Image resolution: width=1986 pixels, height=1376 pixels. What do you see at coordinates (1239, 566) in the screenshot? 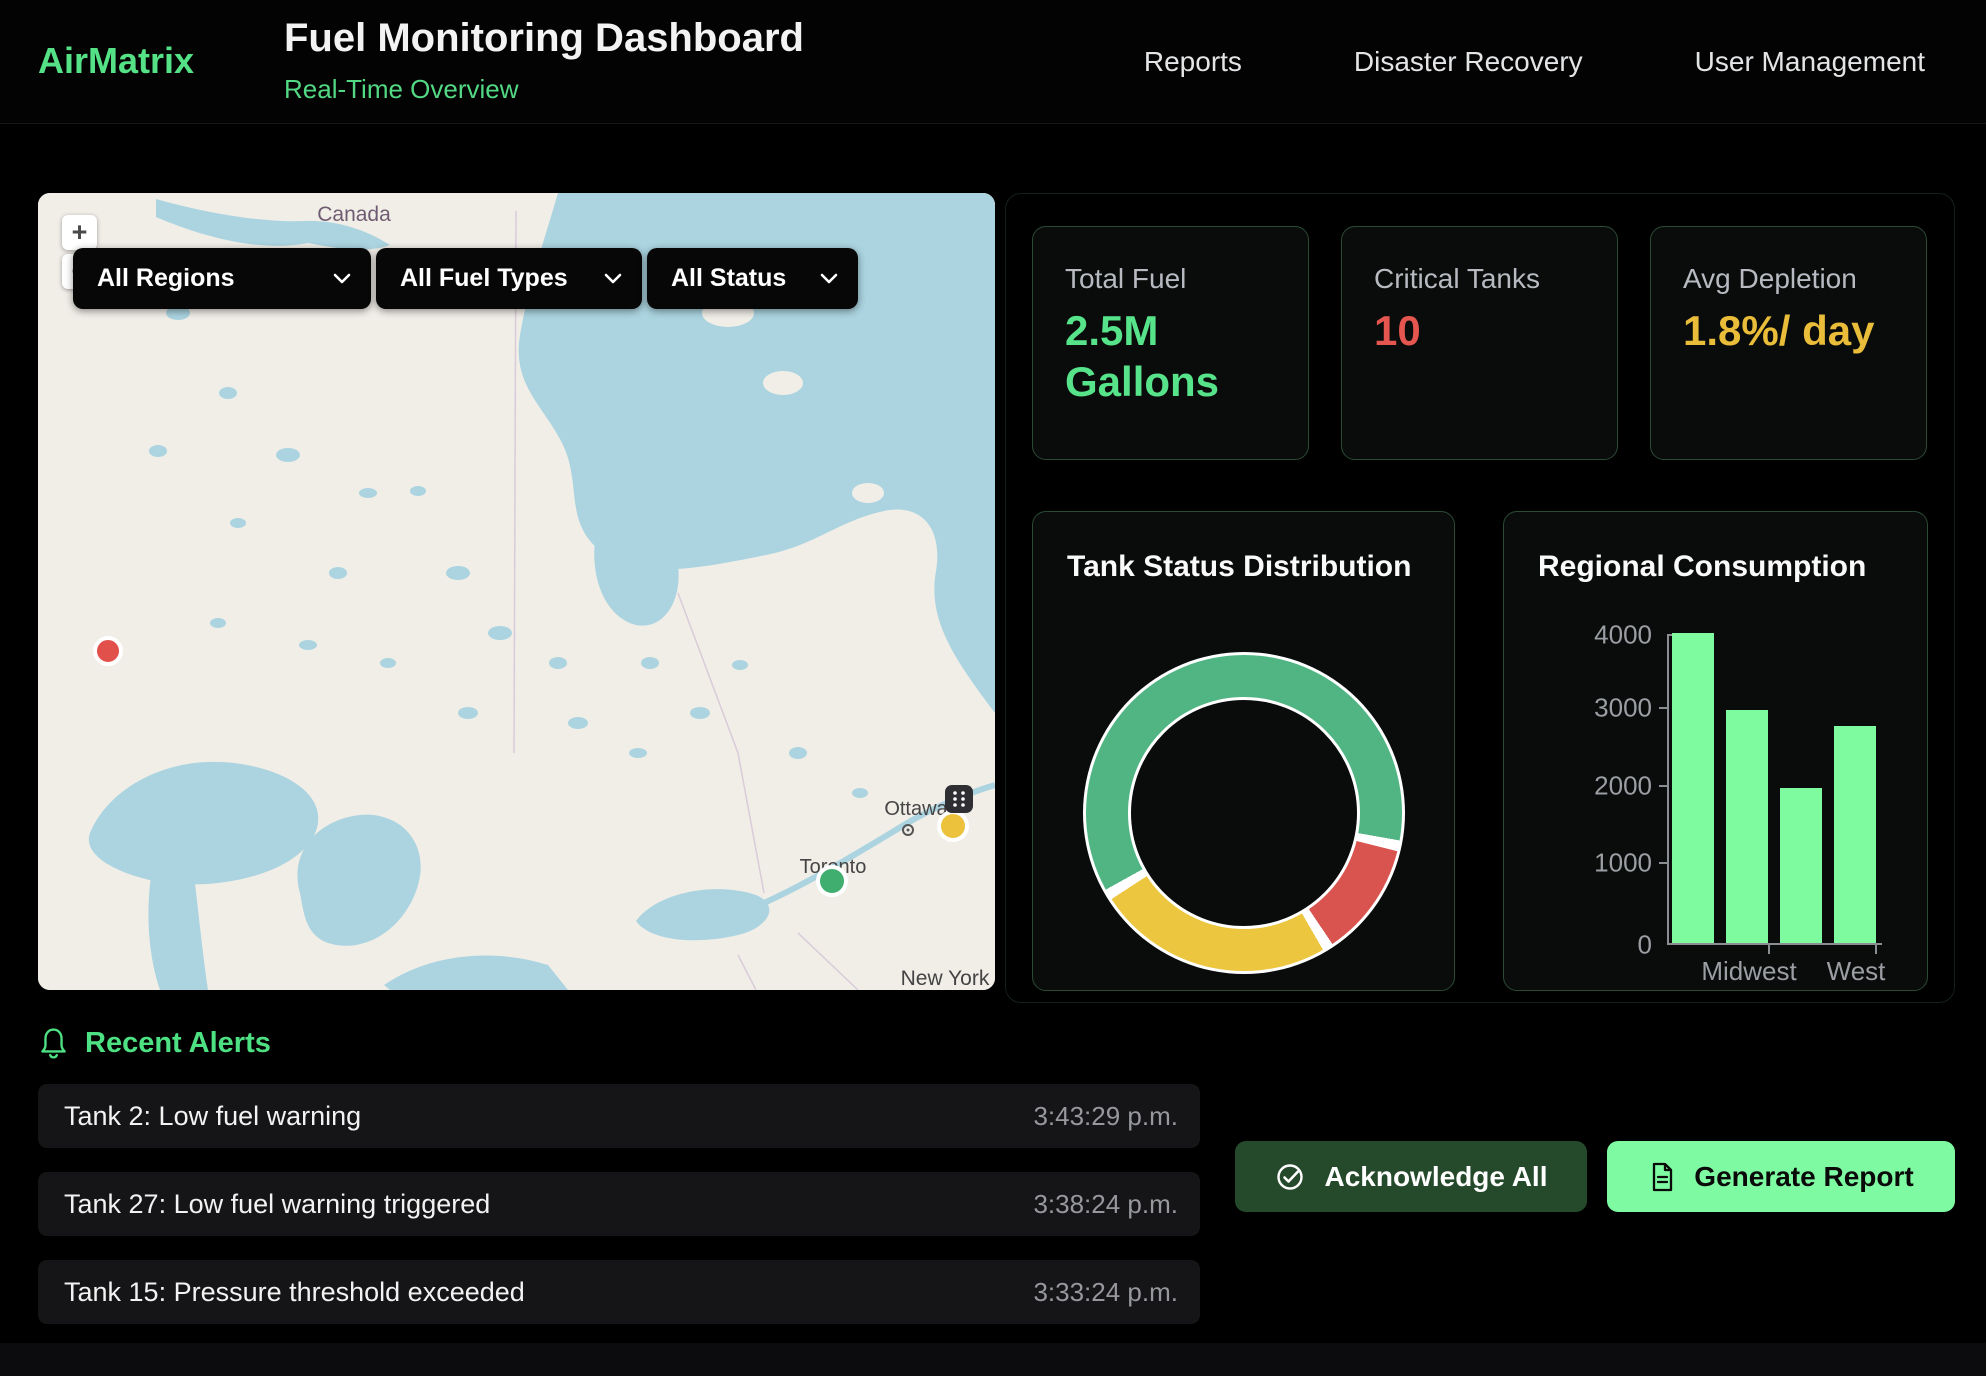
I see `tank-status-title: Tank Status Distribution` at bounding box center [1239, 566].